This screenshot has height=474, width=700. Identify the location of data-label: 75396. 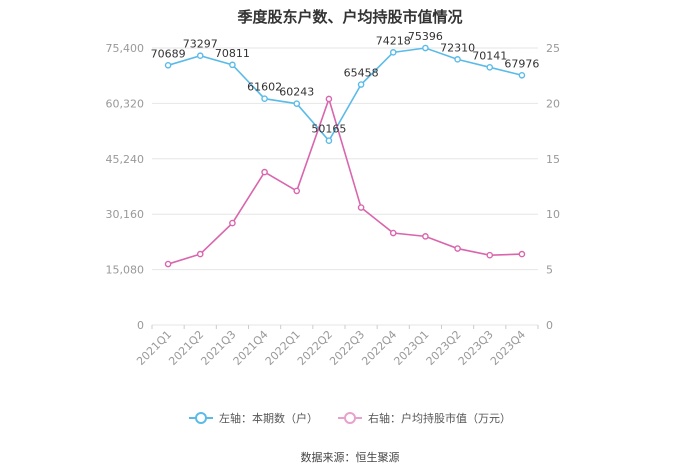
(425, 36).